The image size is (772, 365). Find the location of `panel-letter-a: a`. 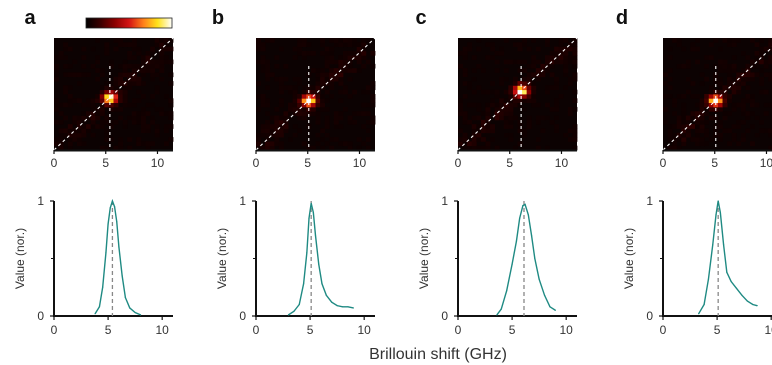

panel-letter-a: a is located at coordinates (30, 18).